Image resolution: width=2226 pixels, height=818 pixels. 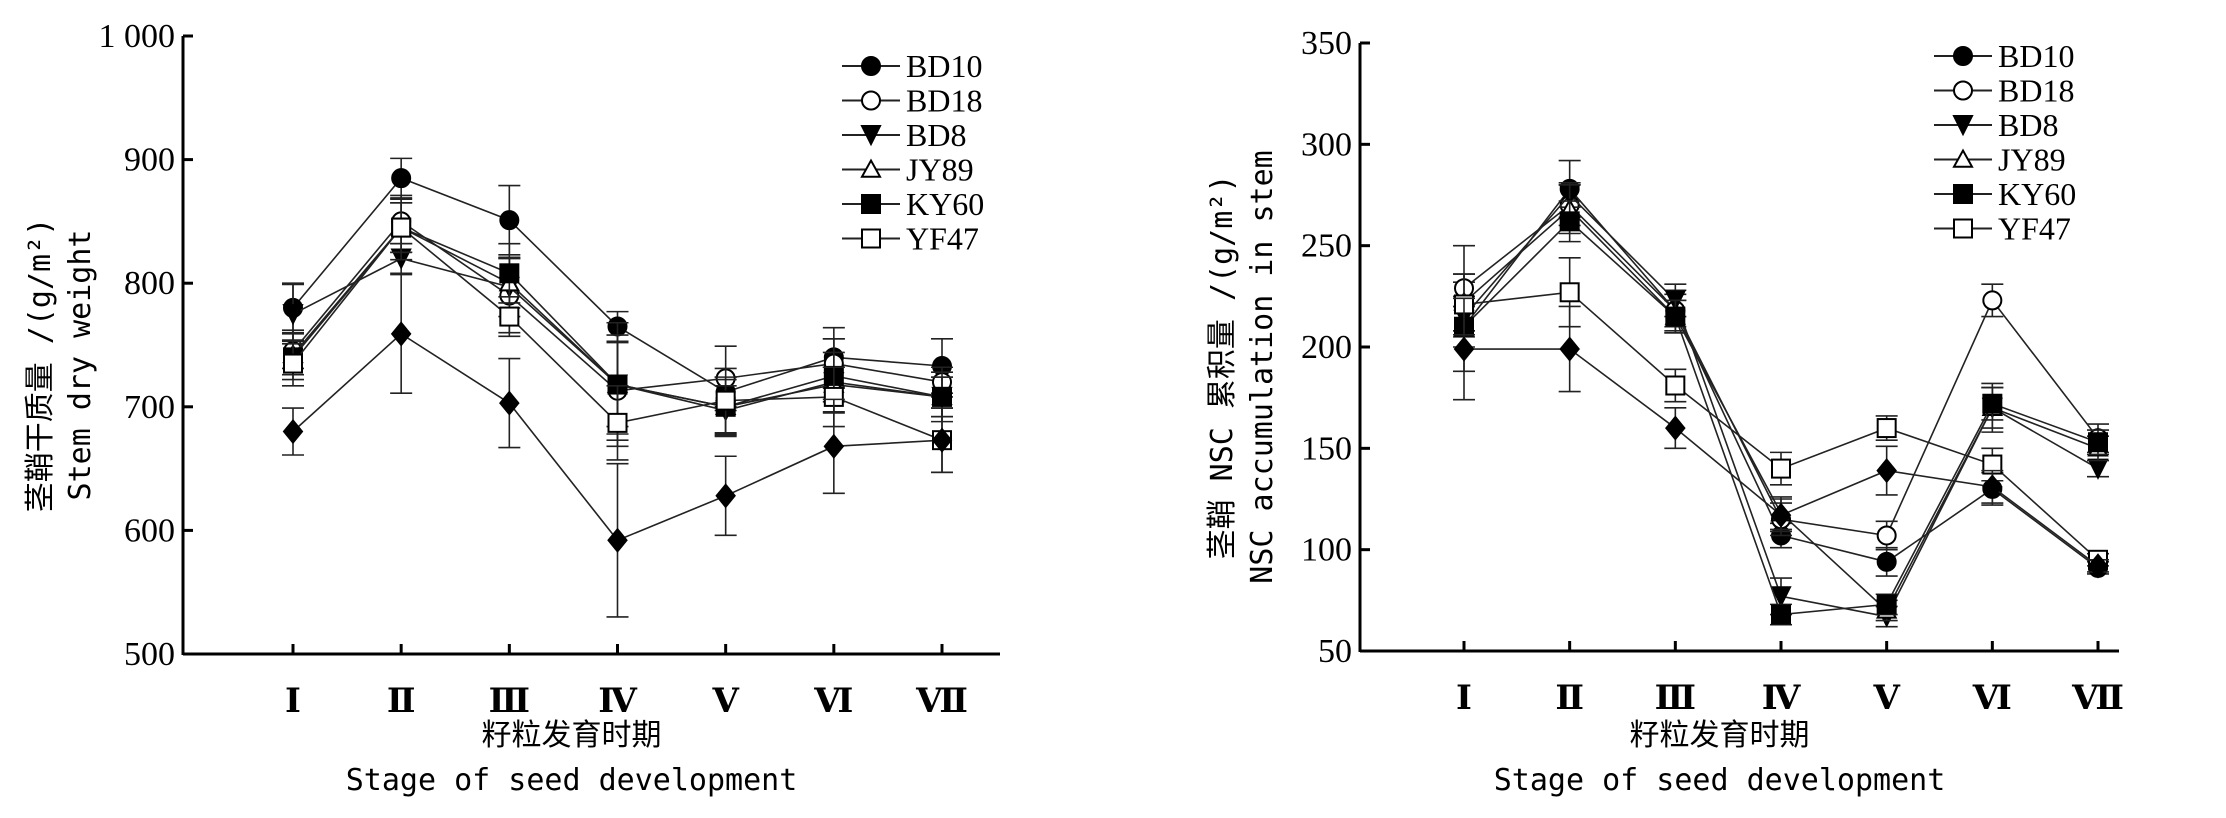 What do you see at coordinates (1326, 43) in the screenshot?
I see `y-tick-label: 350` at bounding box center [1326, 43].